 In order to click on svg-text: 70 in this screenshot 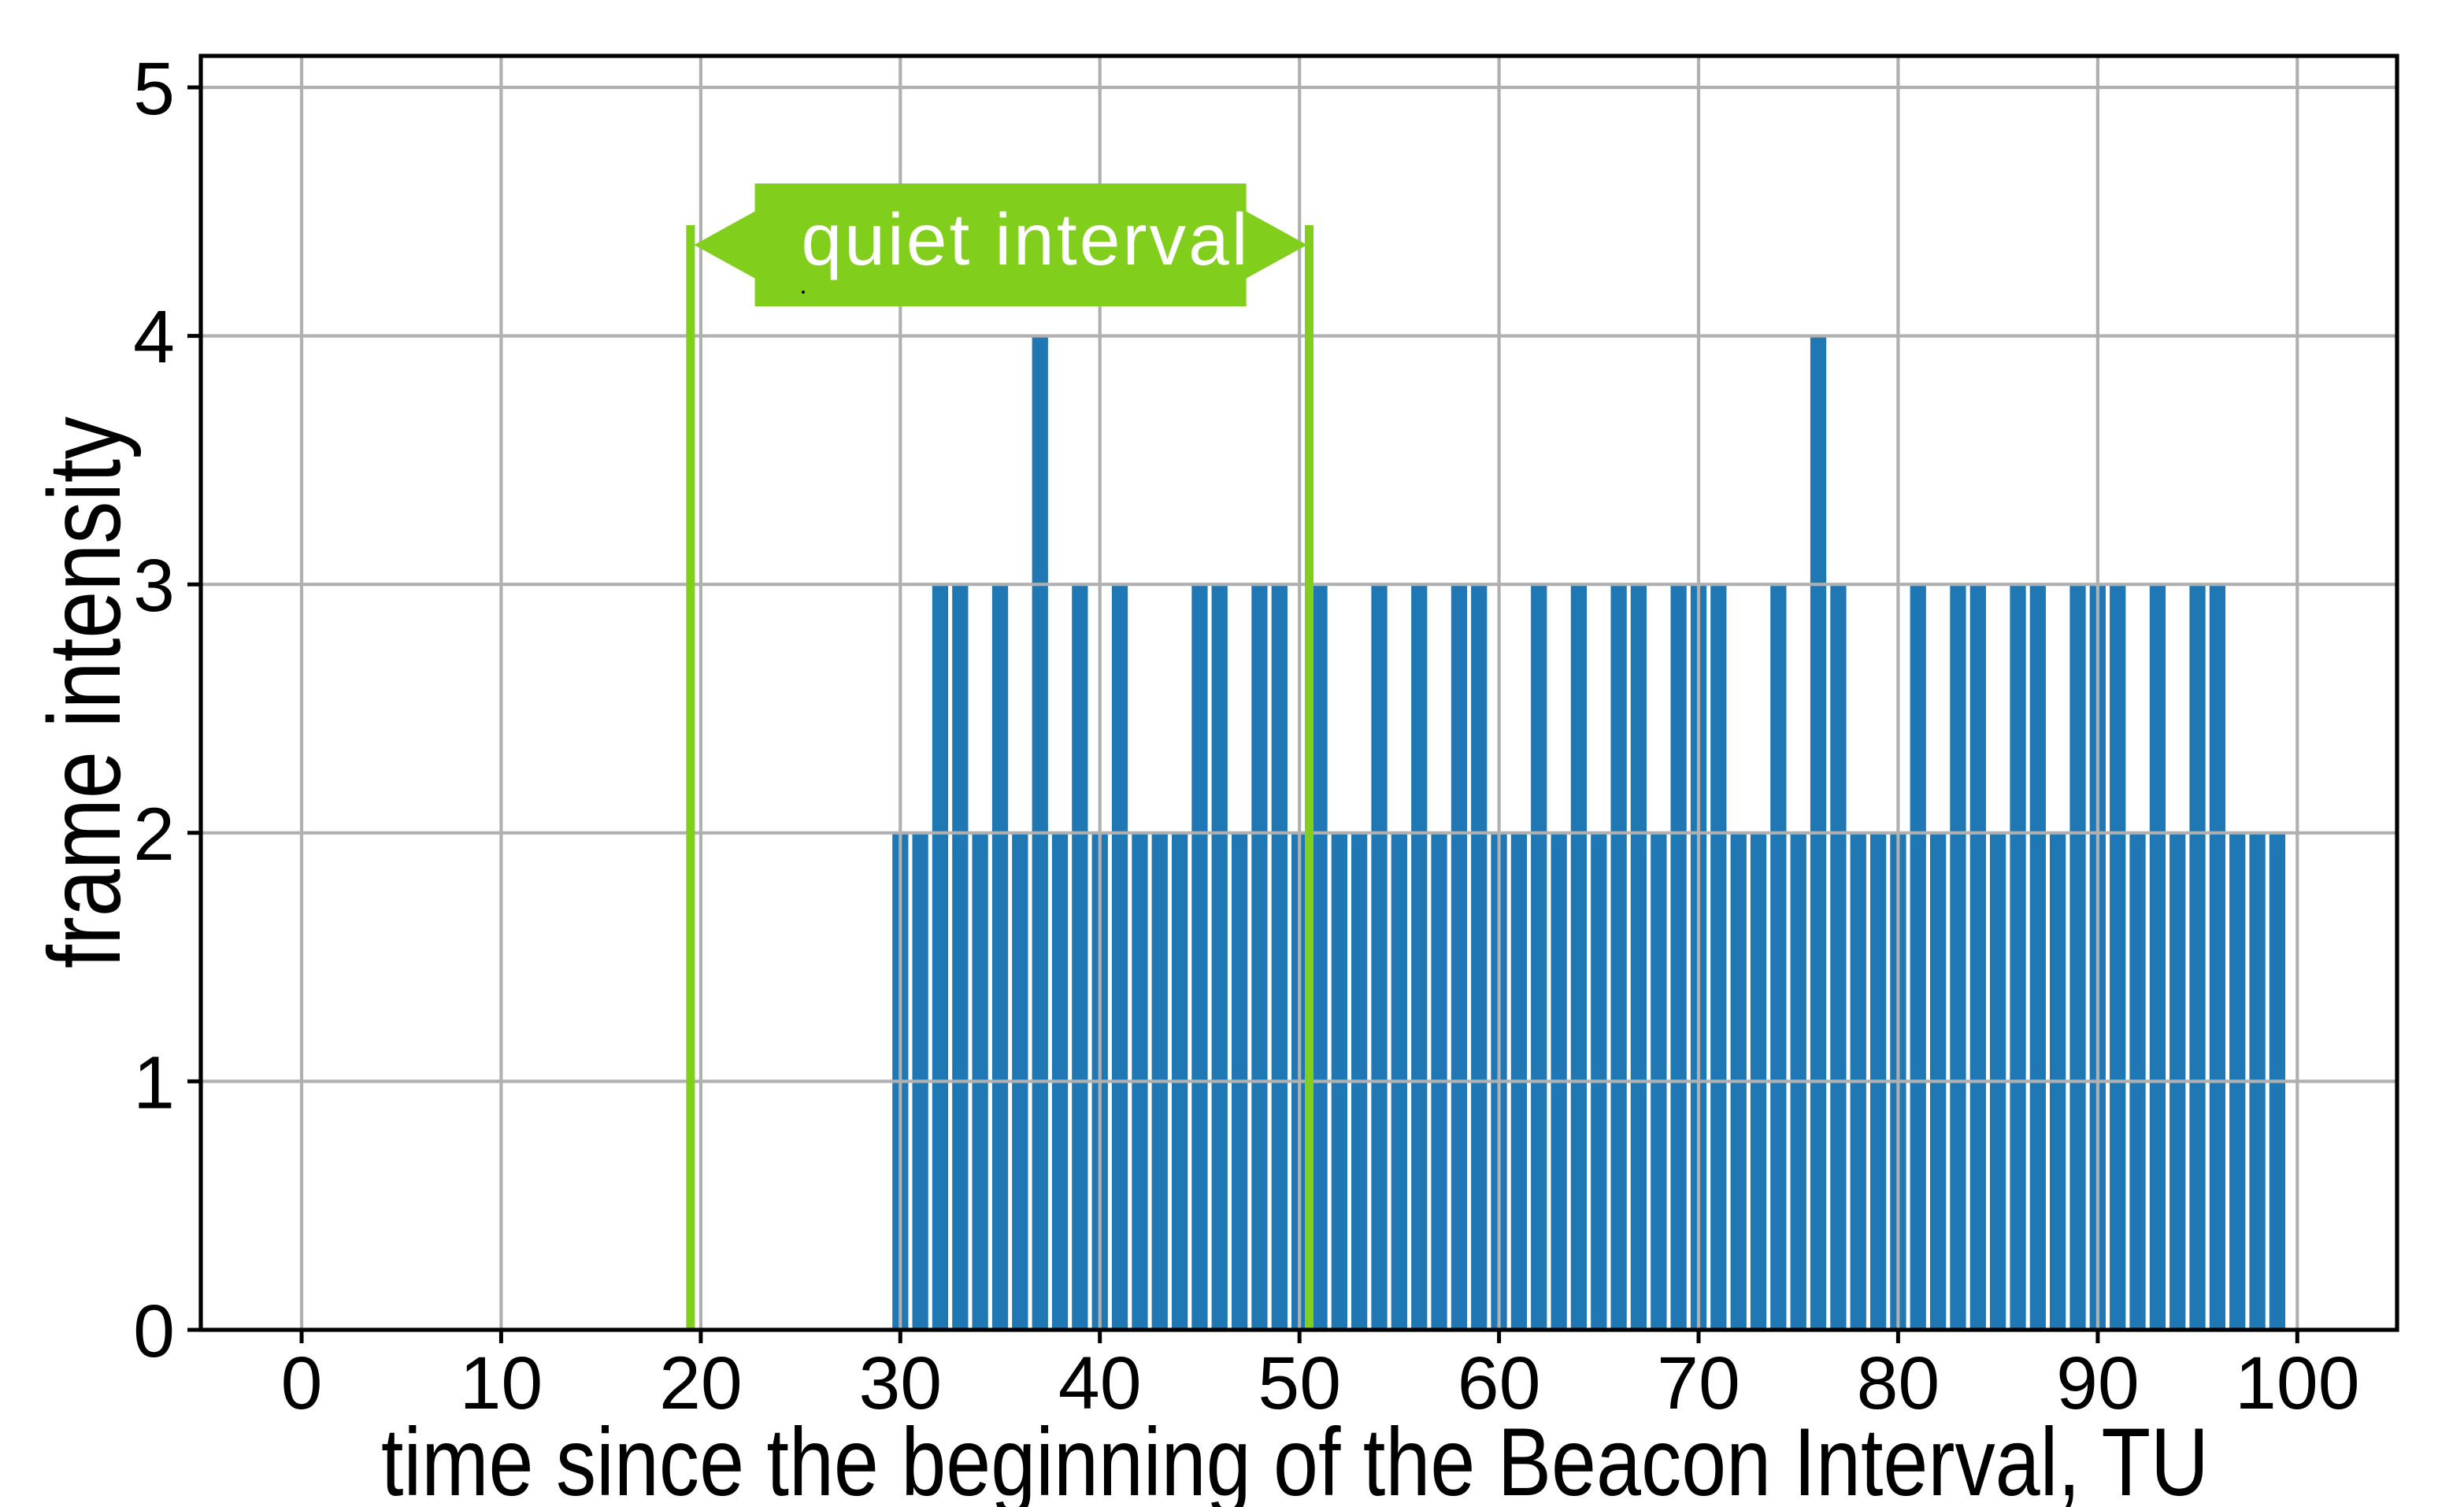, I will do `click(1698, 1383)`.